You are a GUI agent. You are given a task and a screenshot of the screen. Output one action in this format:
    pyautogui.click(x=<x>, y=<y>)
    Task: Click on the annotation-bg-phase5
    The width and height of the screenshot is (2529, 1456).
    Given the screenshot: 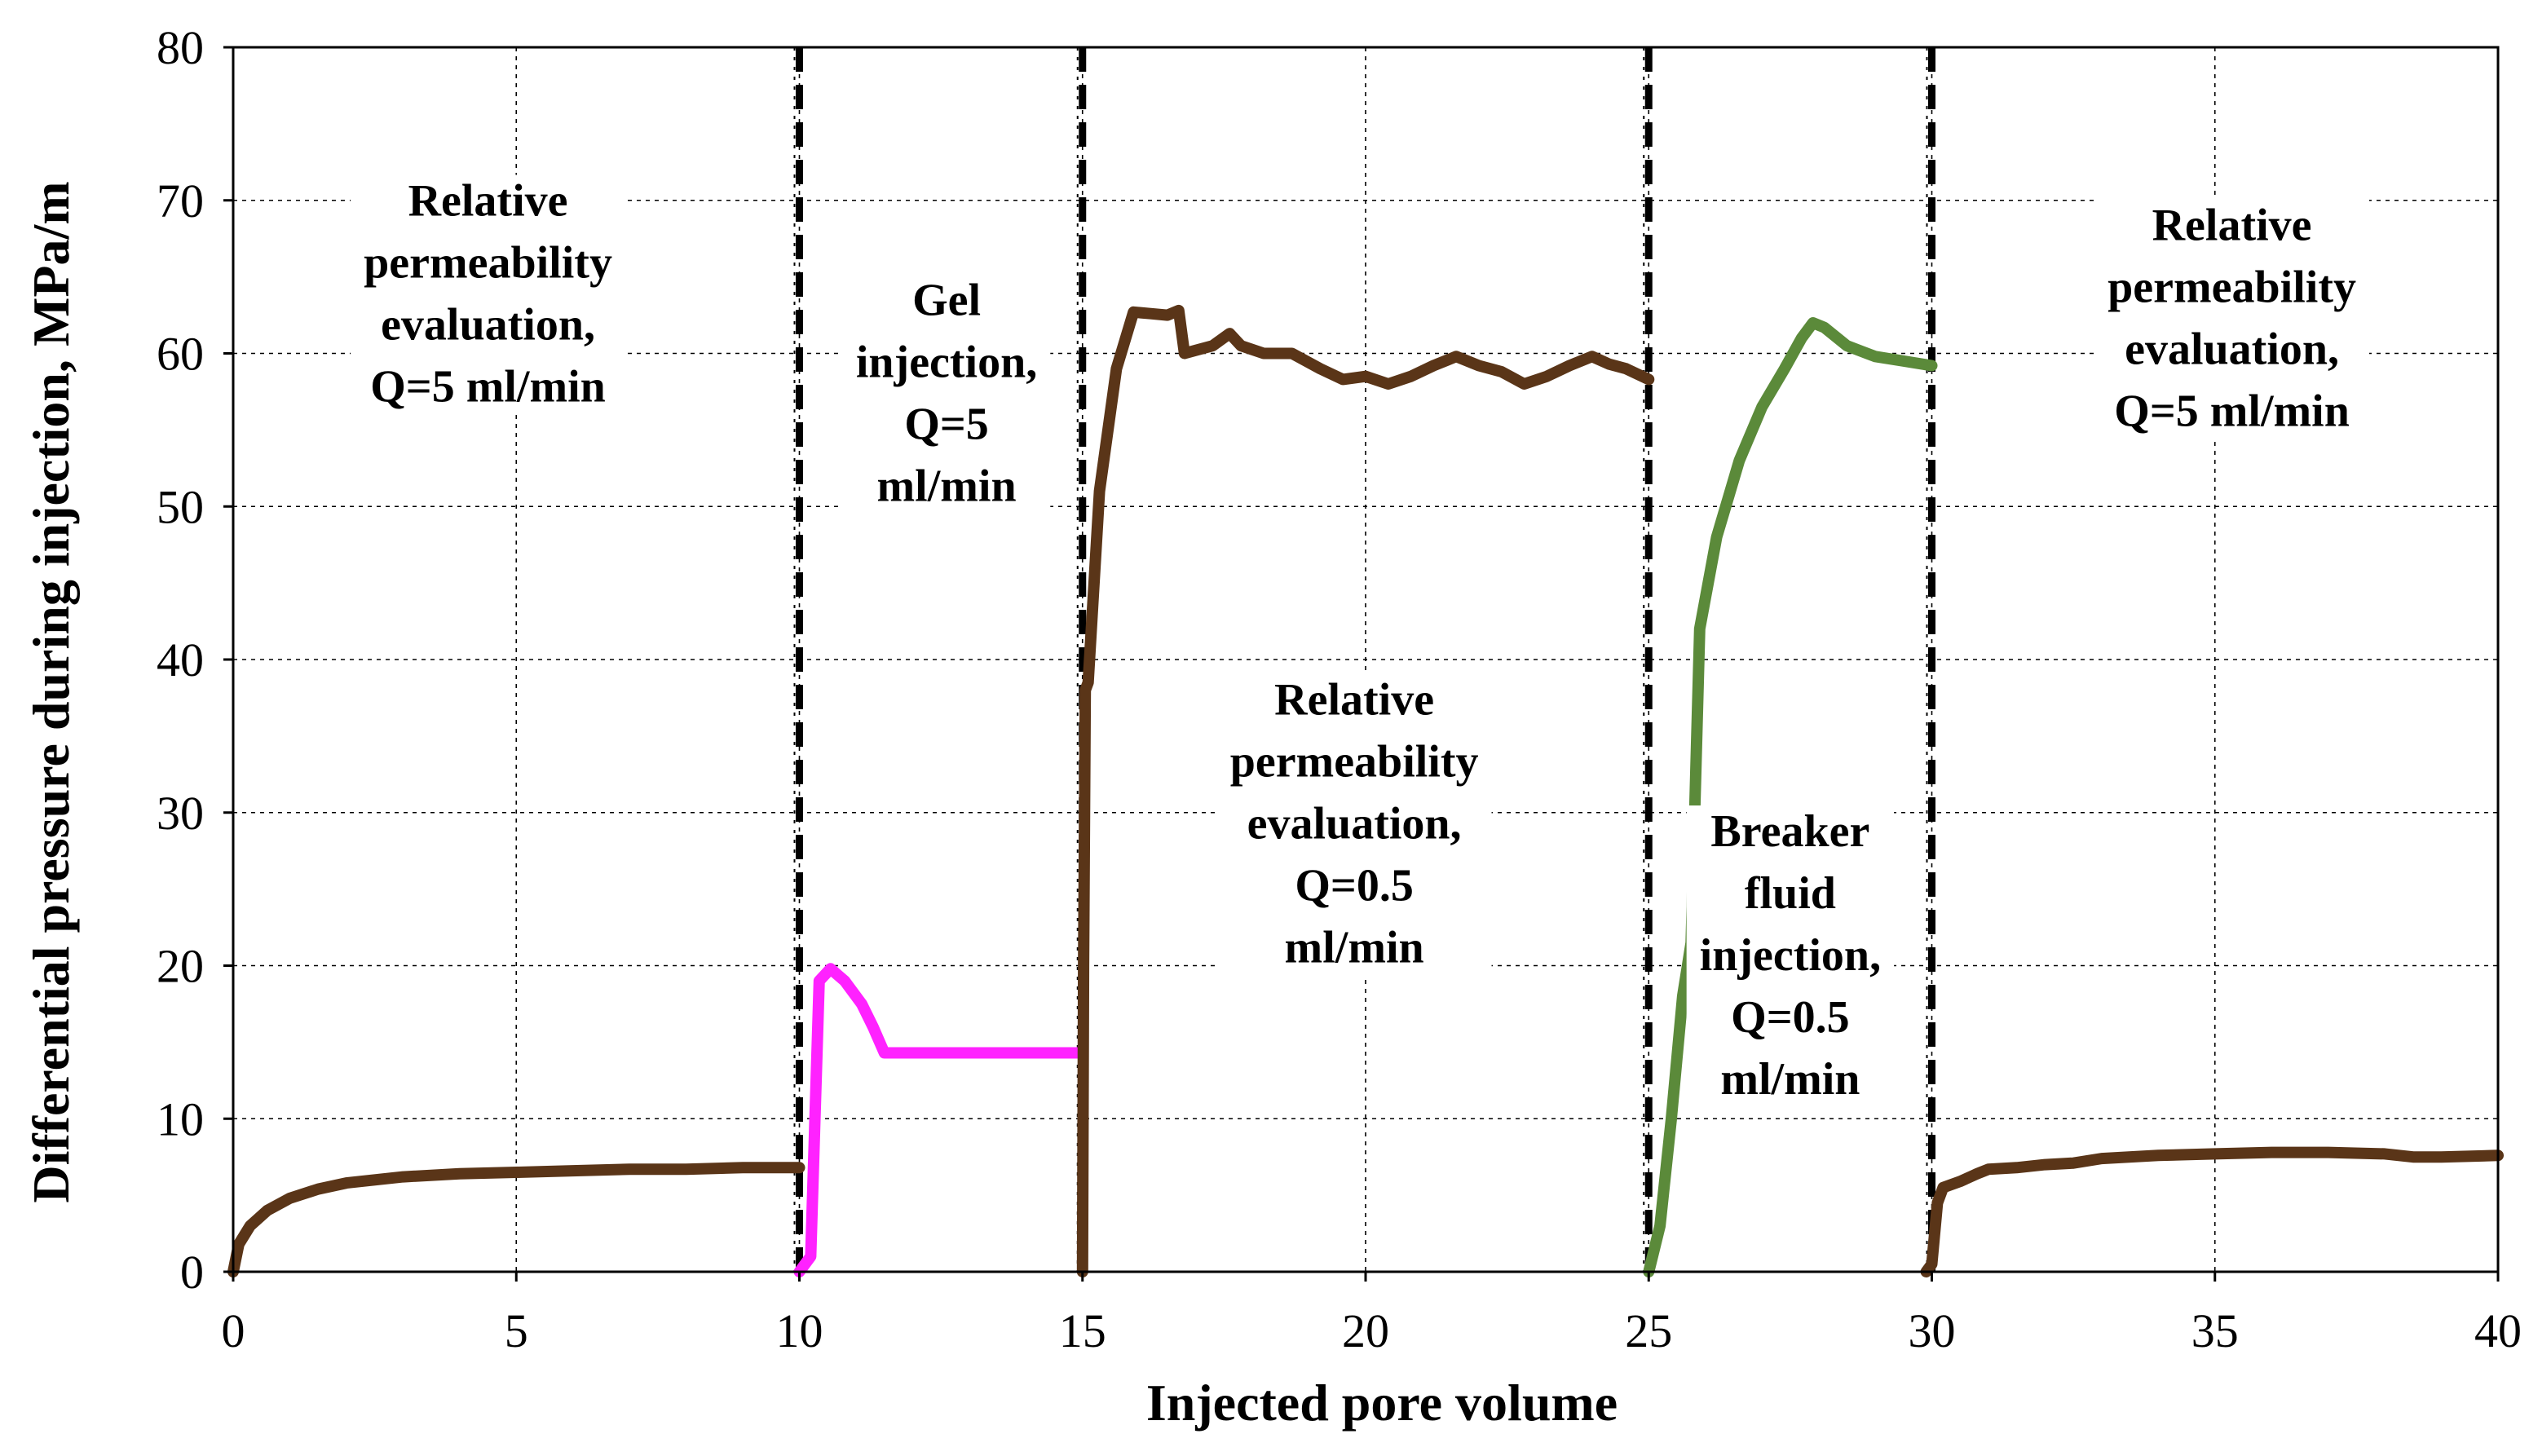 What is the action you would take?
    pyautogui.click(x=2231, y=319)
    